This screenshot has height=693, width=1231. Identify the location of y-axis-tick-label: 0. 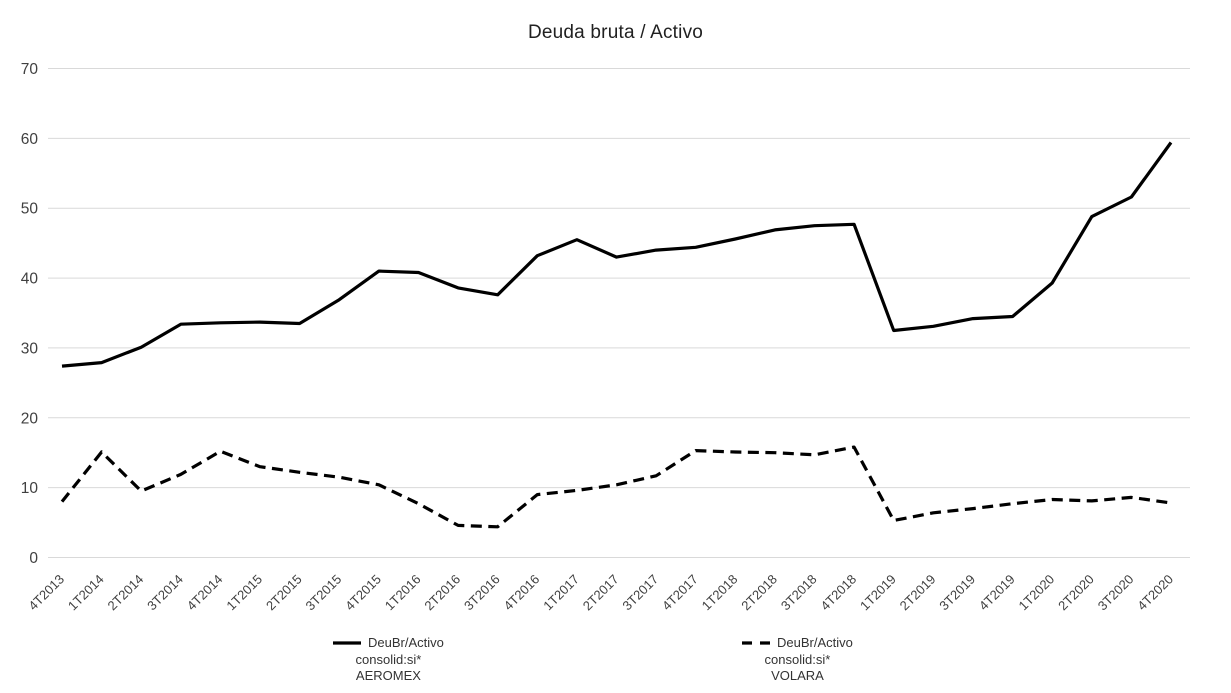
(33, 558).